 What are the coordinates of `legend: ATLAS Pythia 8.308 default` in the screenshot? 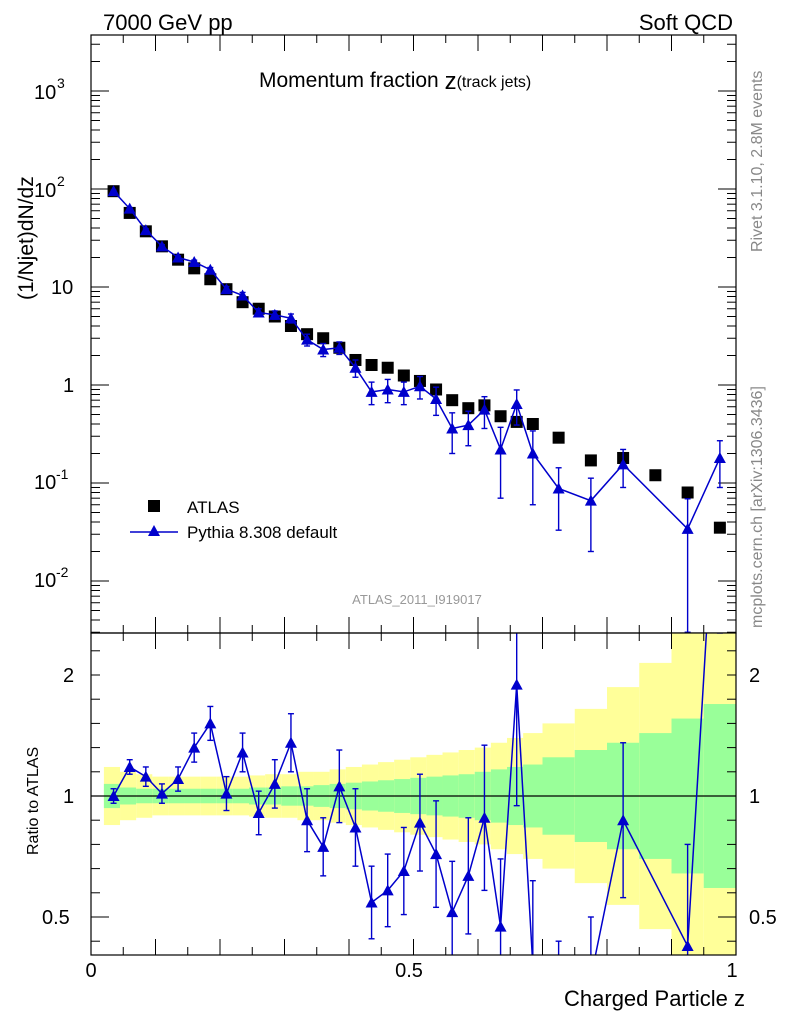 It's located at (234, 520).